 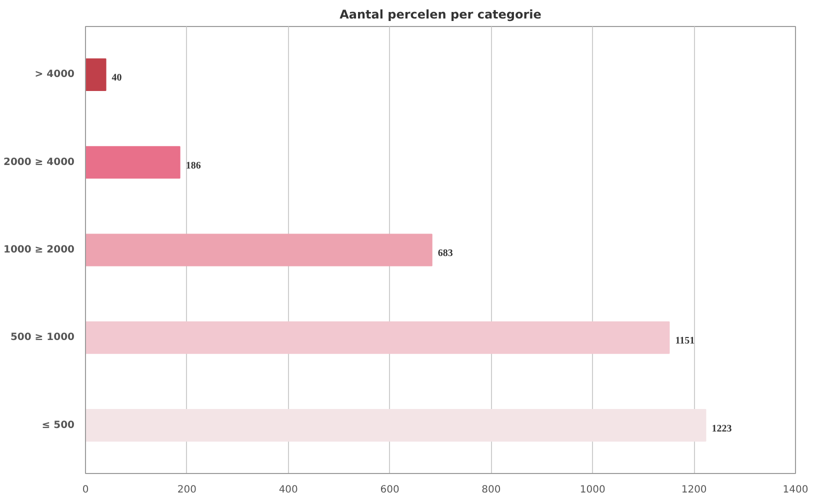 What do you see at coordinates (685, 341) in the screenshot?
I see `data-label: 1151` at bounding box center [685, 341].